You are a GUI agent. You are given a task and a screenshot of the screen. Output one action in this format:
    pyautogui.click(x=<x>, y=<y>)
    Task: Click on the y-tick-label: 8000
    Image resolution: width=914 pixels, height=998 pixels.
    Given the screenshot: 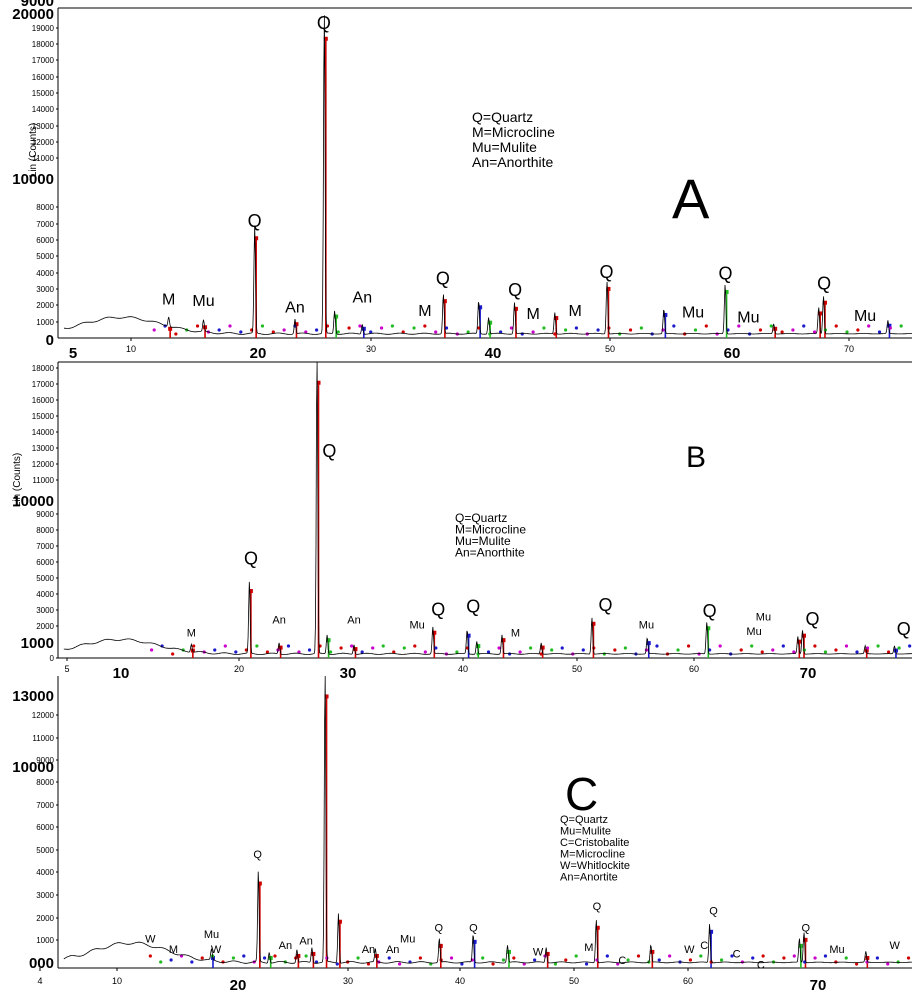 What is the action you would take?
    pyautogui.click(x=45, y=207)
    